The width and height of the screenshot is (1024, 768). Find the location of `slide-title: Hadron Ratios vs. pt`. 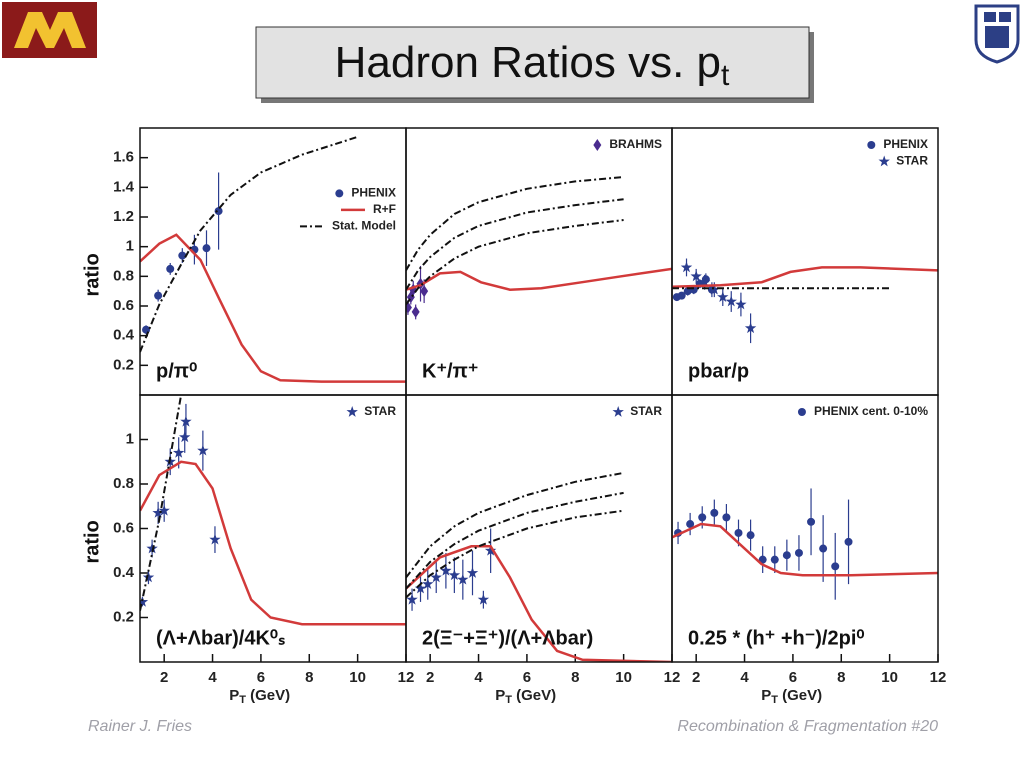

slide-title: Hadron Ratios vs. pt is located at coordinates (532, 65).